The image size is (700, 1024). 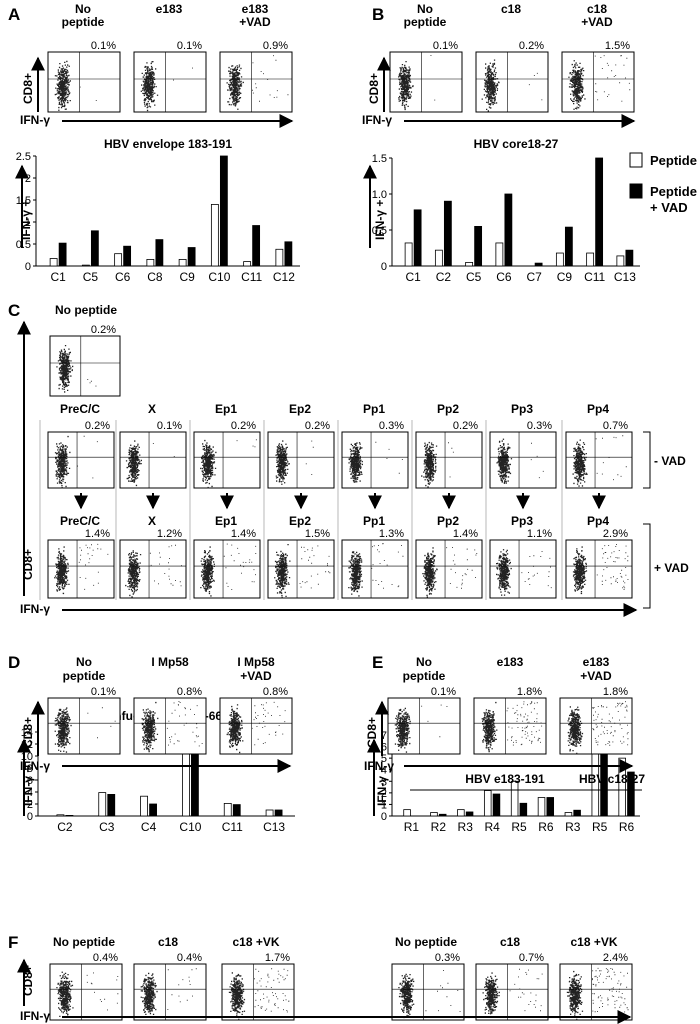 What do you see at coordinates (382, 786) in the screenshot?
I see `y-axis-label: IFN-γ +` at bounding box center [382, 786].